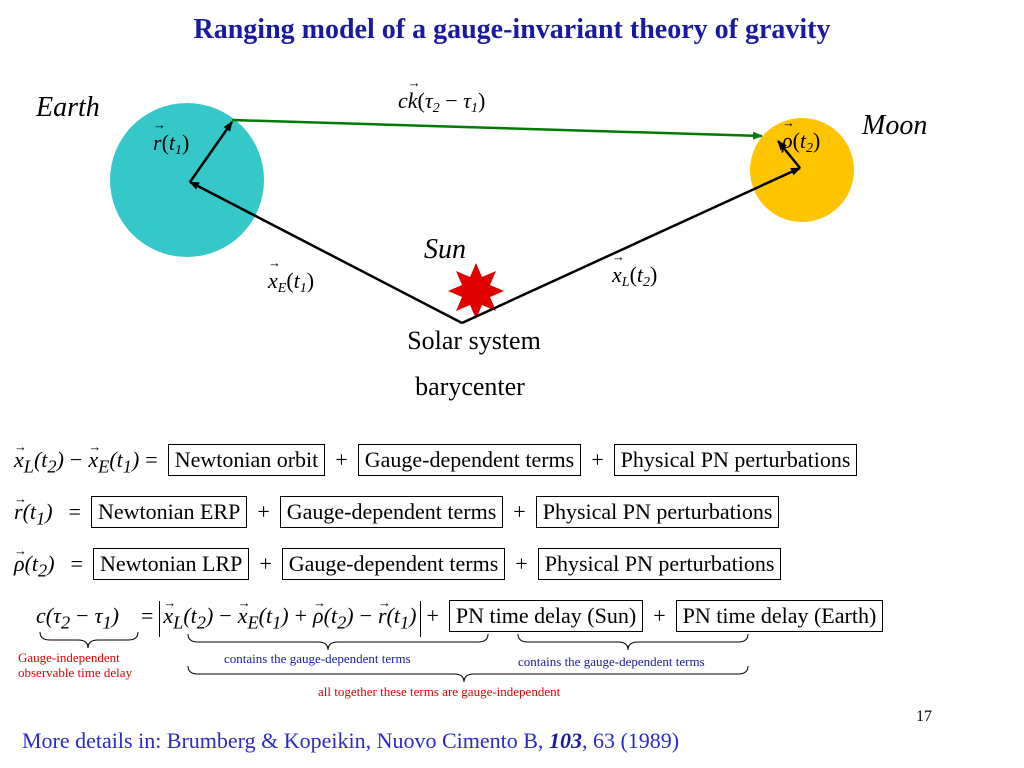 The width and height of the screenshot is (1024, 768). What do you see at coordinates (634, 270) in the screenshot?
I see `moon-position-label: xL(t2)` at bounding box center [634, 270].